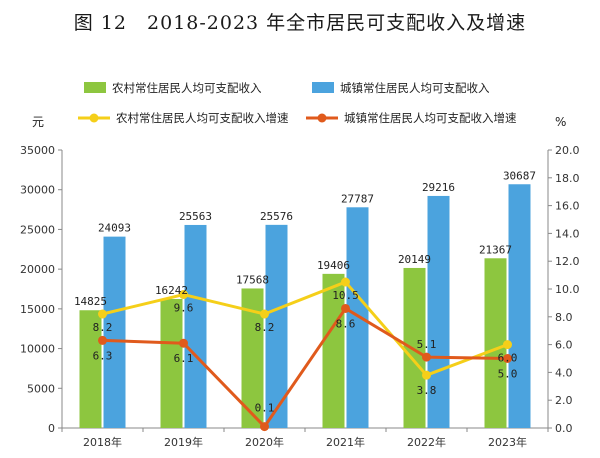 The image size is (600, 458). I want to click on data-label-rural-income: 19406, so click(333, 265).